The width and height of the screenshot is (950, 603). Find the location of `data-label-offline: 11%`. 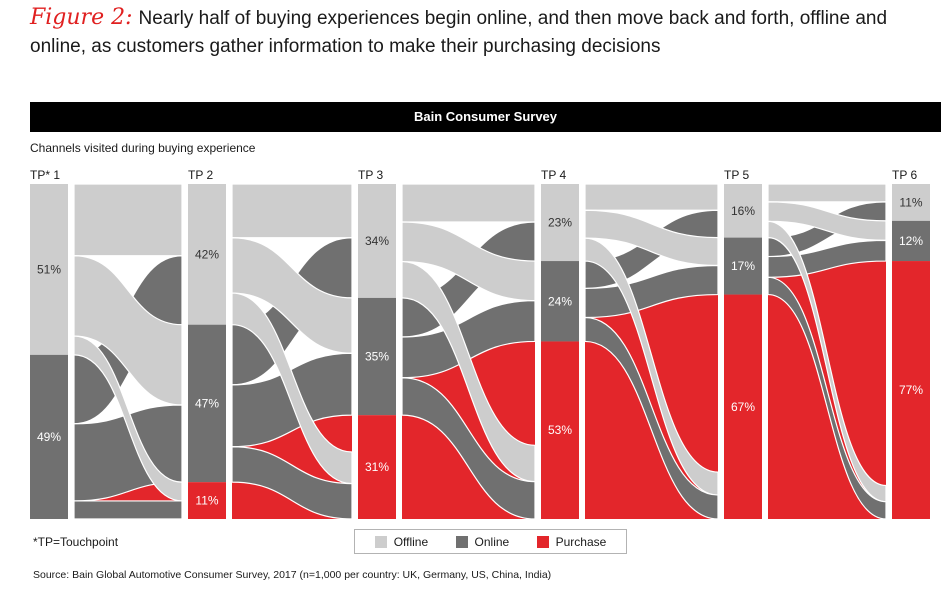

data-label-offline: 11% is located at coordinates (910, 202).